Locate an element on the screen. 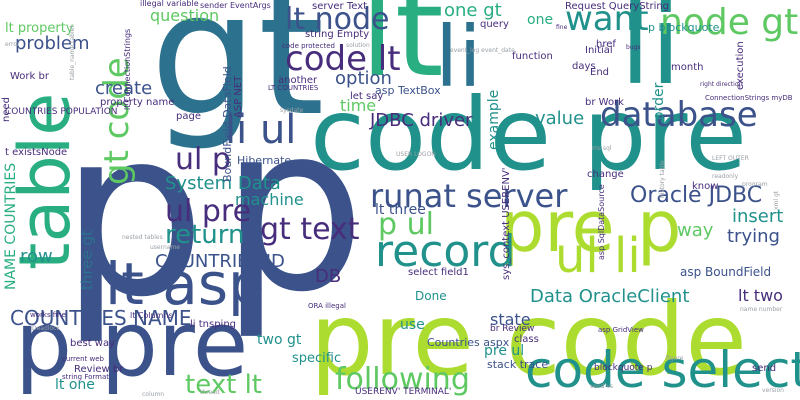 This screenshot has height=400, width=800. word: li ul is located at coordinates (261, 130).